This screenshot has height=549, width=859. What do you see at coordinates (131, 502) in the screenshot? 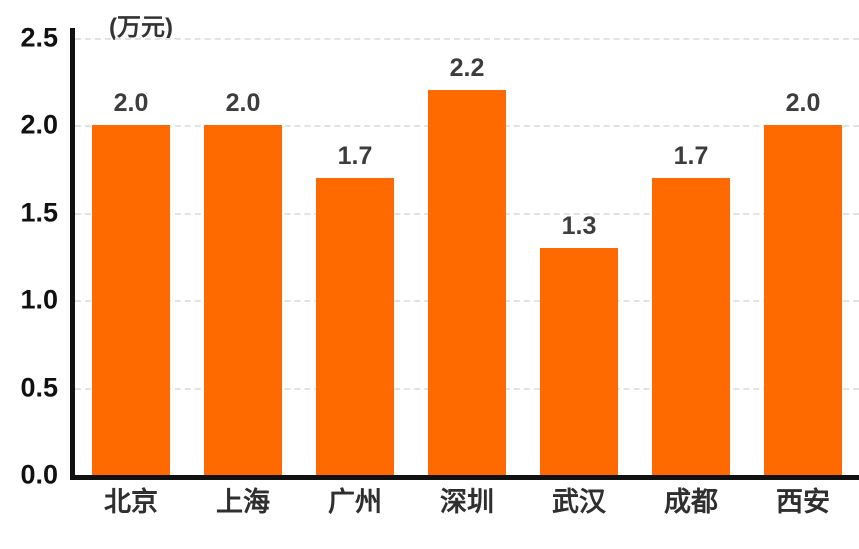
I see `x-tick-label: 北京` at bounding box center [131, 502].